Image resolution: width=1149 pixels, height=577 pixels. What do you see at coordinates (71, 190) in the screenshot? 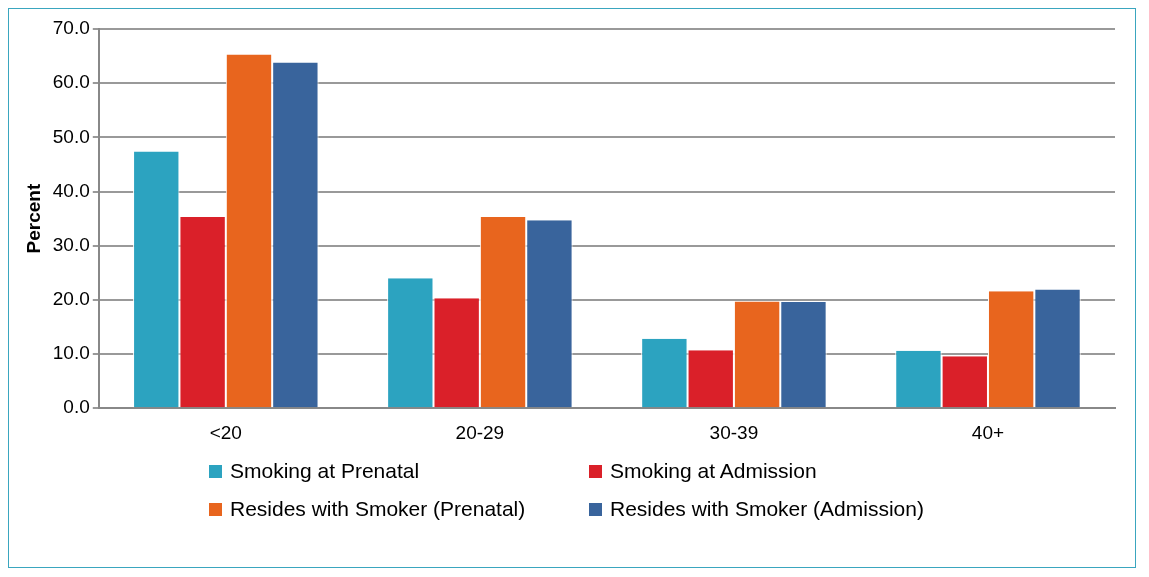
I see `y-tick-label: 40.0` at bounding box center [71, 190].